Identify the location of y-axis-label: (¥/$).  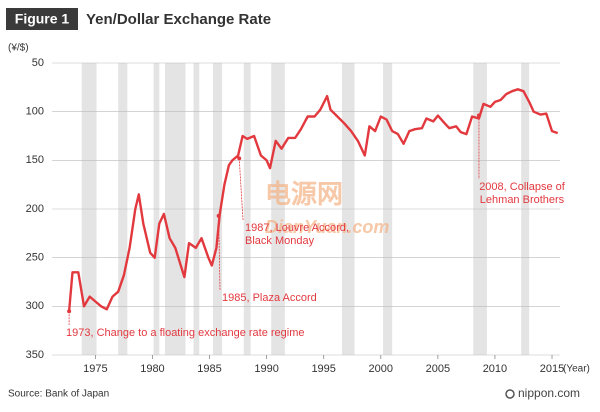
(18, 48).